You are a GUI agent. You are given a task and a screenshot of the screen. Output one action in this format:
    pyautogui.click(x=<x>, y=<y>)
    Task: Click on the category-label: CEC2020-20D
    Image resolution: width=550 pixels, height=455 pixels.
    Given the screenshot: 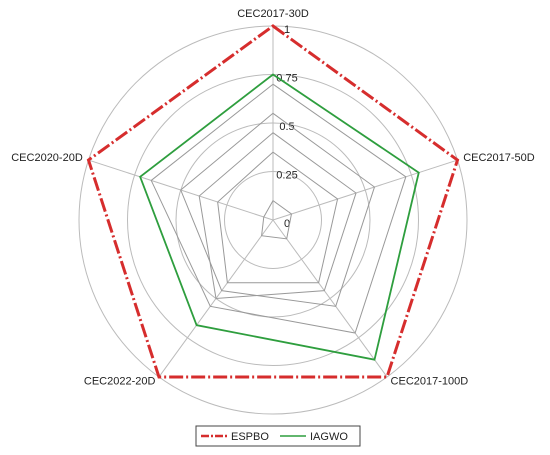 What is the action you would take?
    pyautogui.click(x=47, y=158)
    